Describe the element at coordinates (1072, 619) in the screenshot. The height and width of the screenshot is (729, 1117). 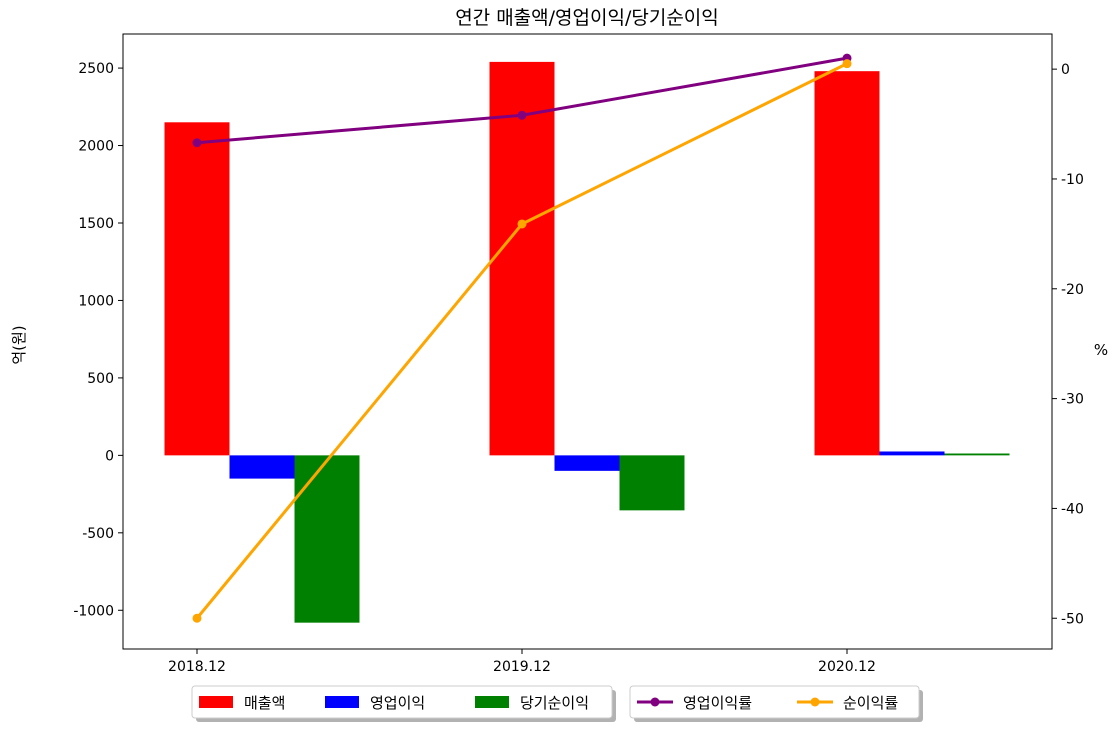
I see `y2-tick-label-1: -50` at that location.